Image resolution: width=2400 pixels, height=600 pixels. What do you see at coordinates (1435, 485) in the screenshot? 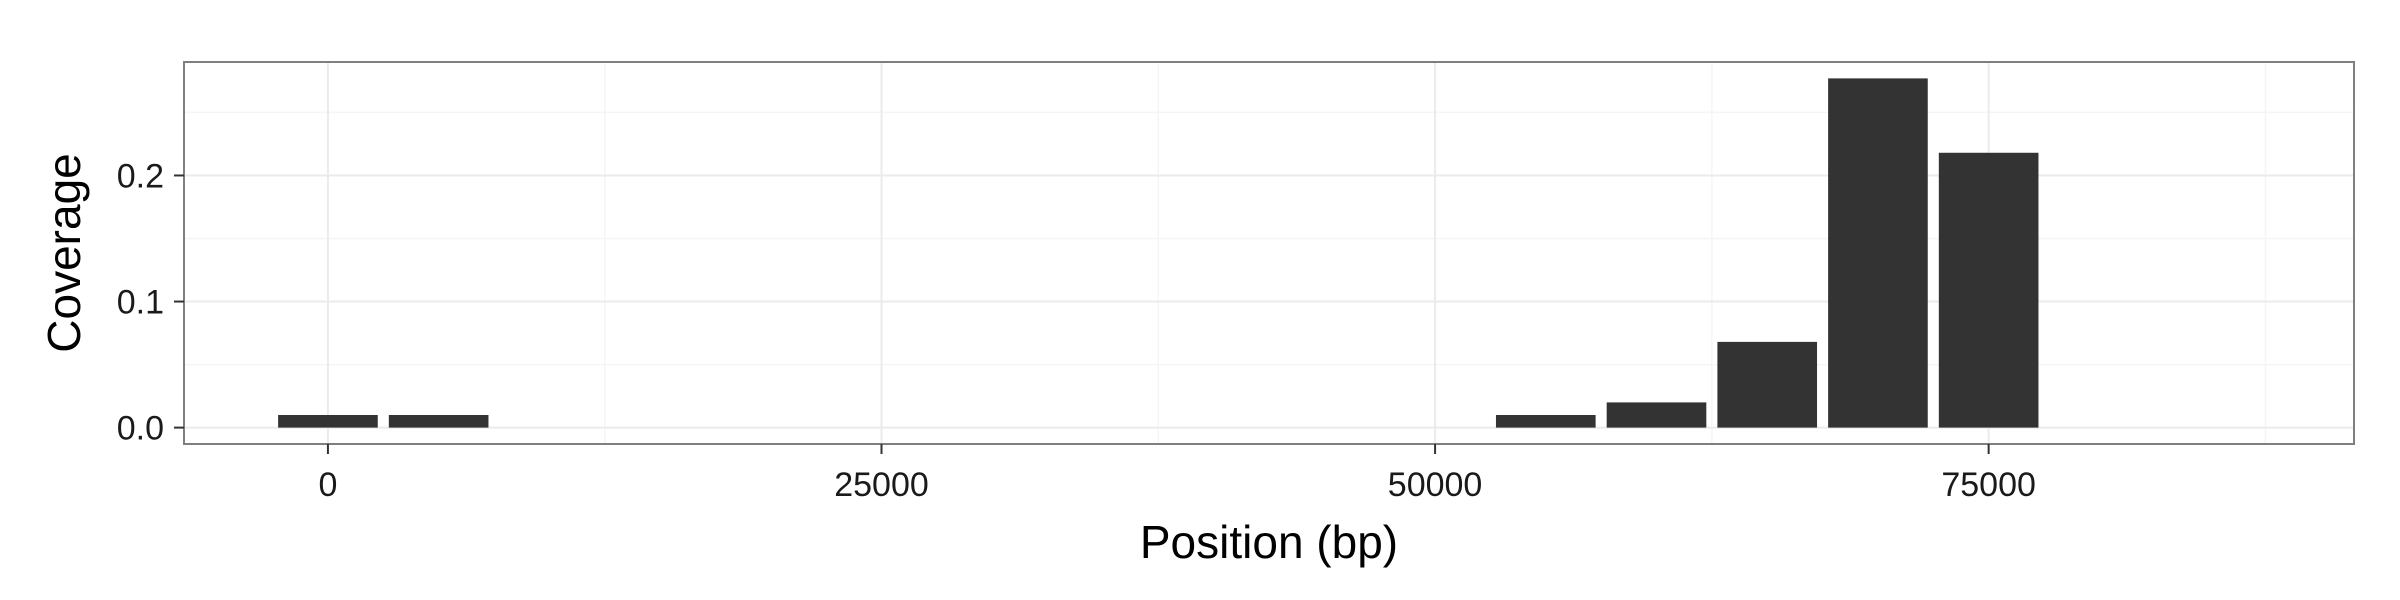
I see `x-tick-label: 50000` at bounding box center [1435, 485].